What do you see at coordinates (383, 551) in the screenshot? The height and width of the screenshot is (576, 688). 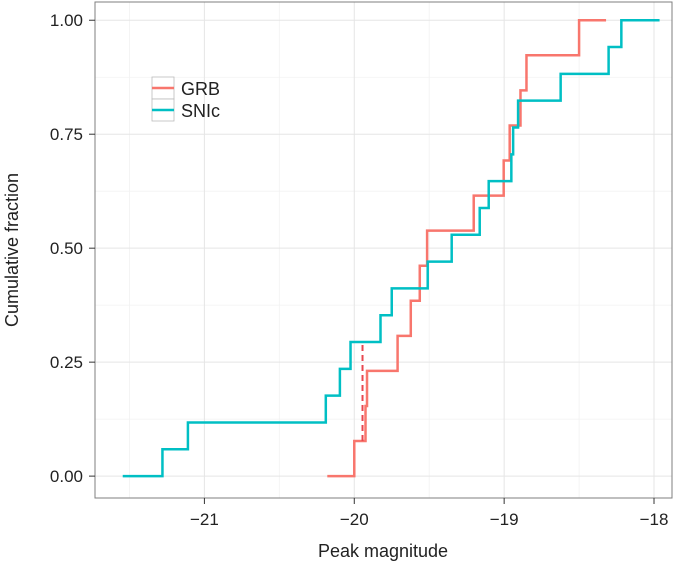 I see `x-axis-label: Peak magnitude` at bounding box center [383, 551].